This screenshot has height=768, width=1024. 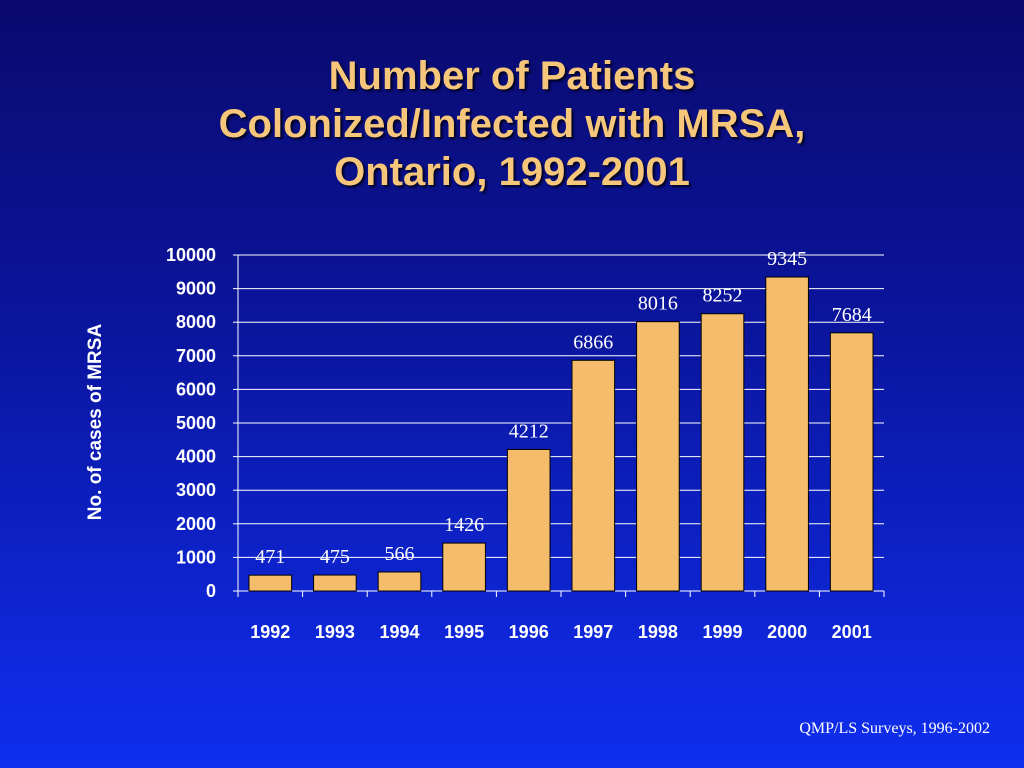 What do you see at coordinates (335, 632) in the screenshot?
I see `x-tick-label: 1993` at bounding box center [335, 632].